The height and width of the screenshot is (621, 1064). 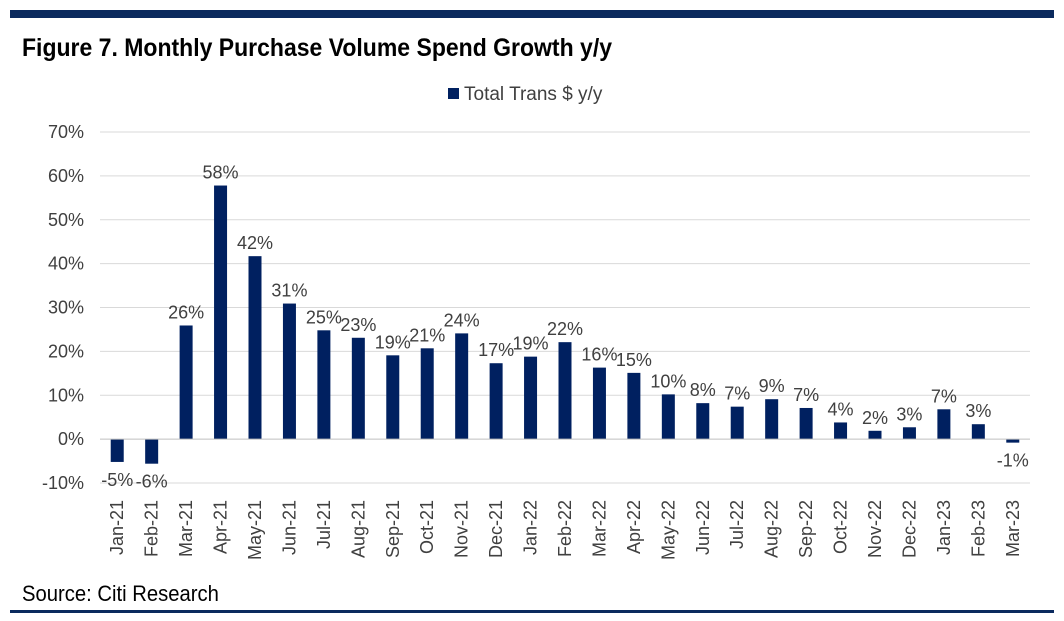 What do you see at coordinates (703, 527) in the screenshot?
I see `x-tick-label: Jun-22` at bounding box center [703, 527].